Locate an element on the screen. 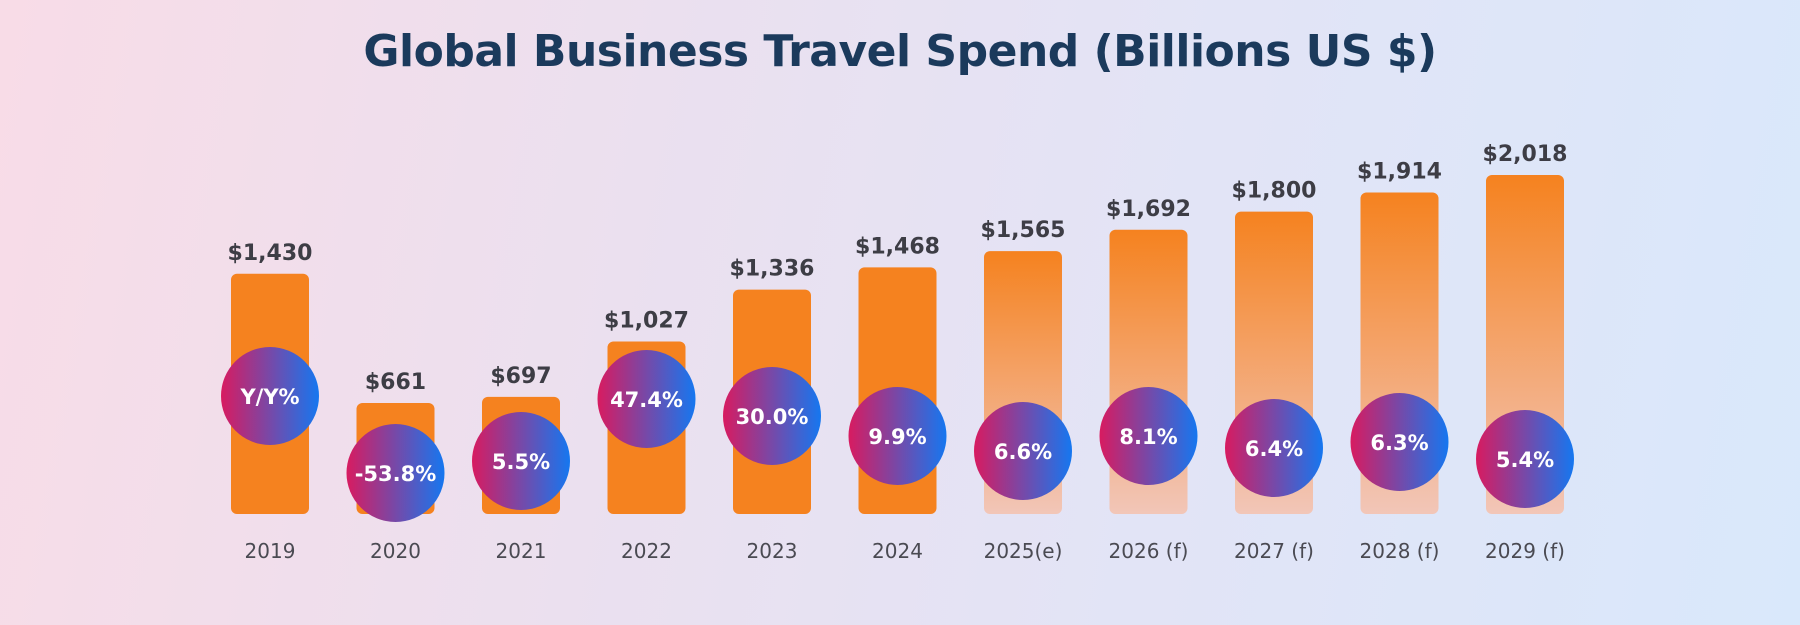 Image resolution: width=1800 pixels, height=625 pixels. yoy-label: 9.9% is located at coordinates (897, 437).